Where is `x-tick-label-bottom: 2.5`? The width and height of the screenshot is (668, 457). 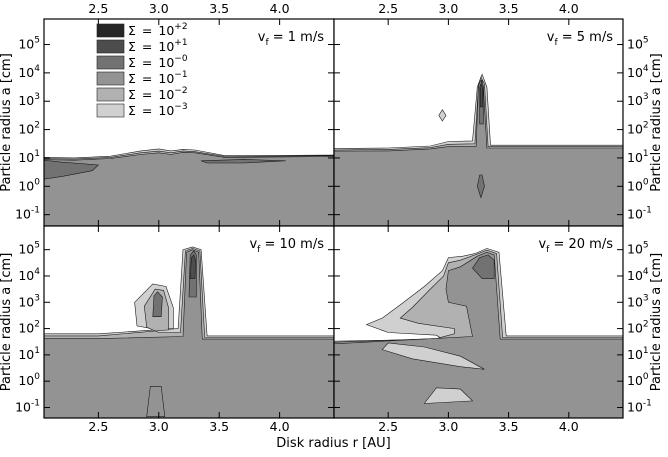
x-tick-label-bottom: 2.5 is located at coordinates (98, 426).